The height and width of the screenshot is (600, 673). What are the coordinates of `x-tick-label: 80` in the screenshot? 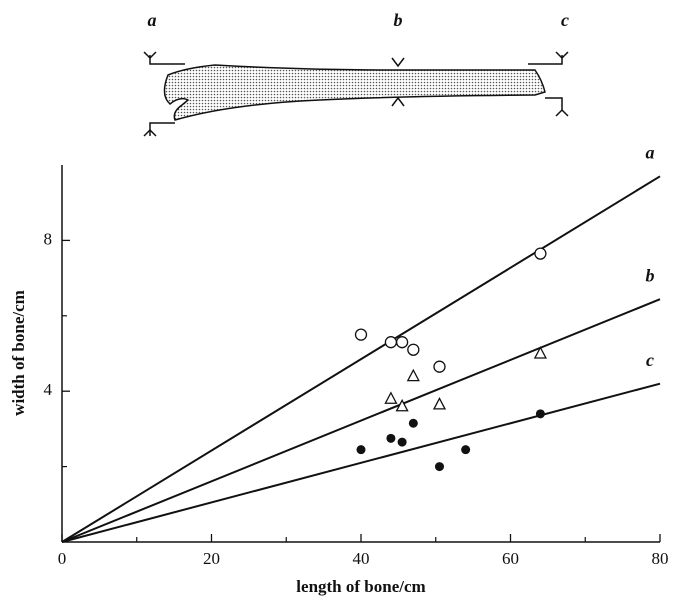 It's located at (660, 558).